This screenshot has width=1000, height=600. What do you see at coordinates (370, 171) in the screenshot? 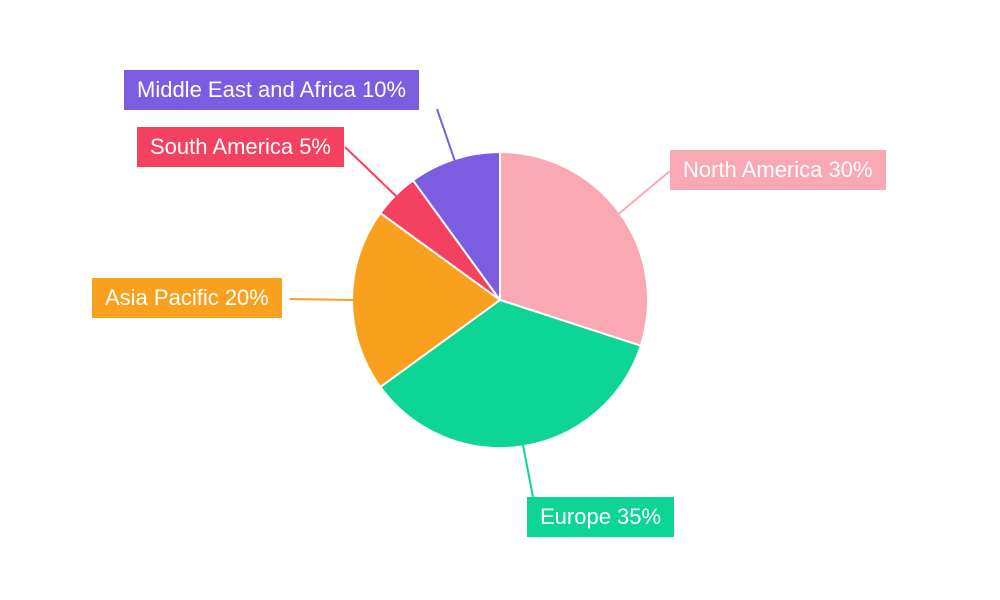
I see `leader-line-south-america` at bounding box center [370, 171].